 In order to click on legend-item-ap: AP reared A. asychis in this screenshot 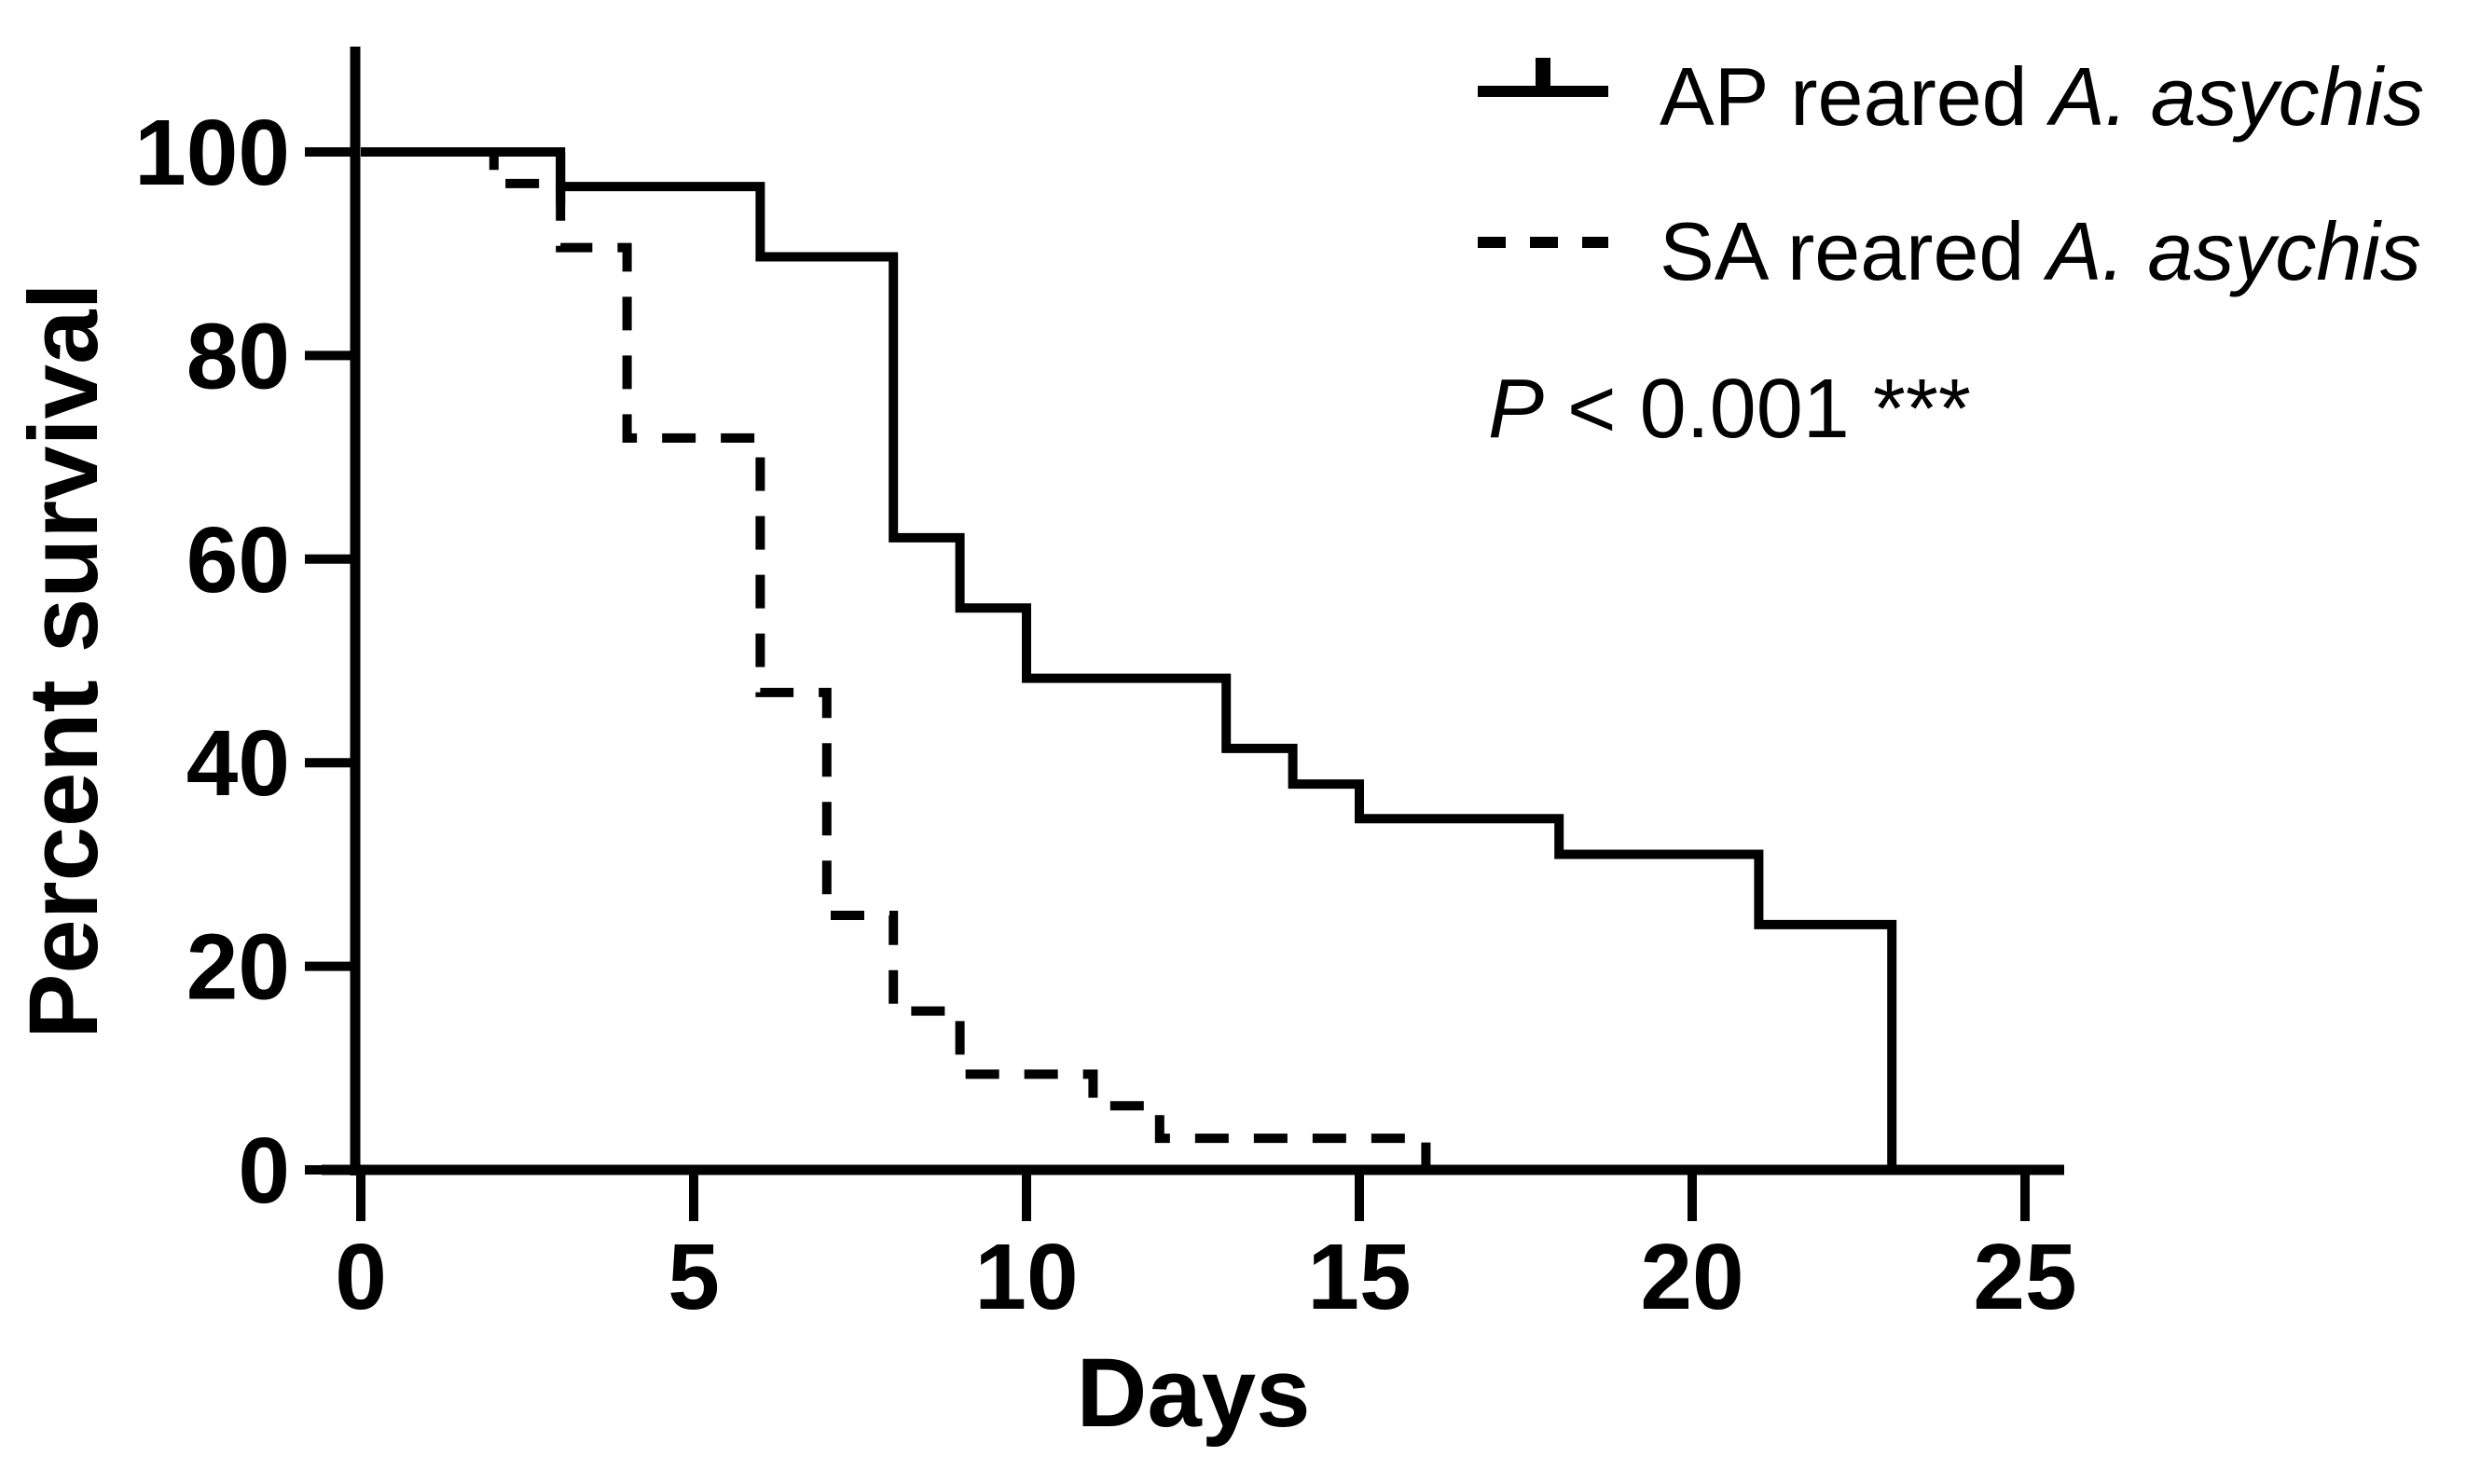, I will do `click(2042, 96)`.